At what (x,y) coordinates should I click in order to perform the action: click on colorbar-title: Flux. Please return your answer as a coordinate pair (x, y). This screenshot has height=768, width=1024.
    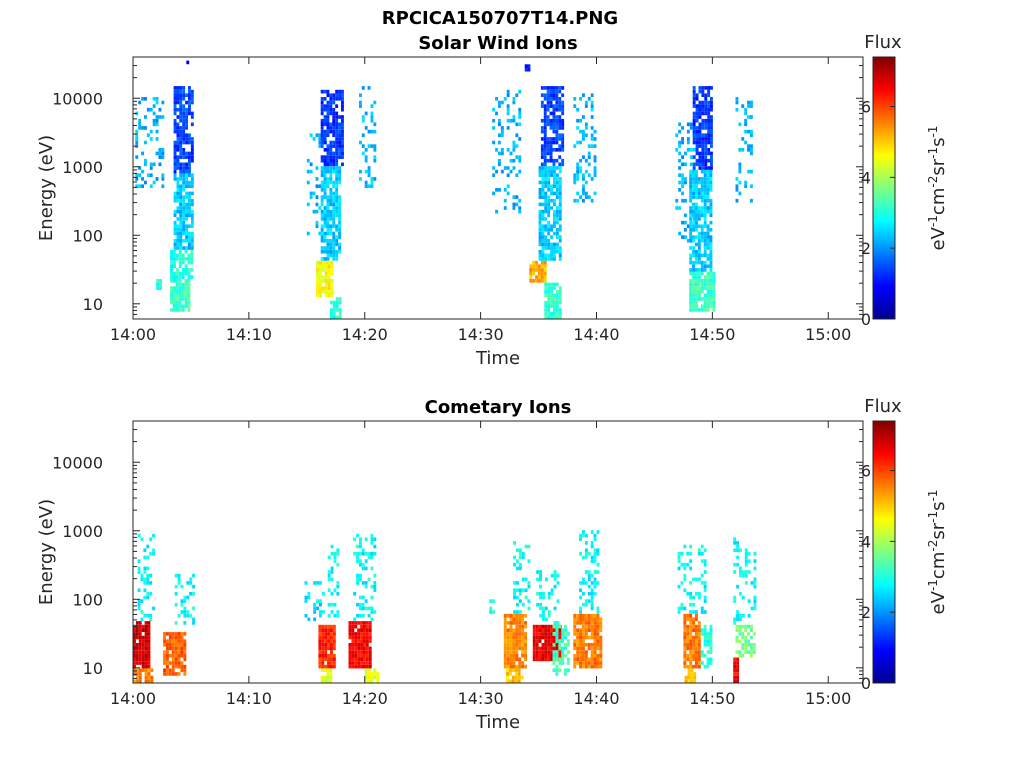
    Looking at the image, I should click on (883, 42).